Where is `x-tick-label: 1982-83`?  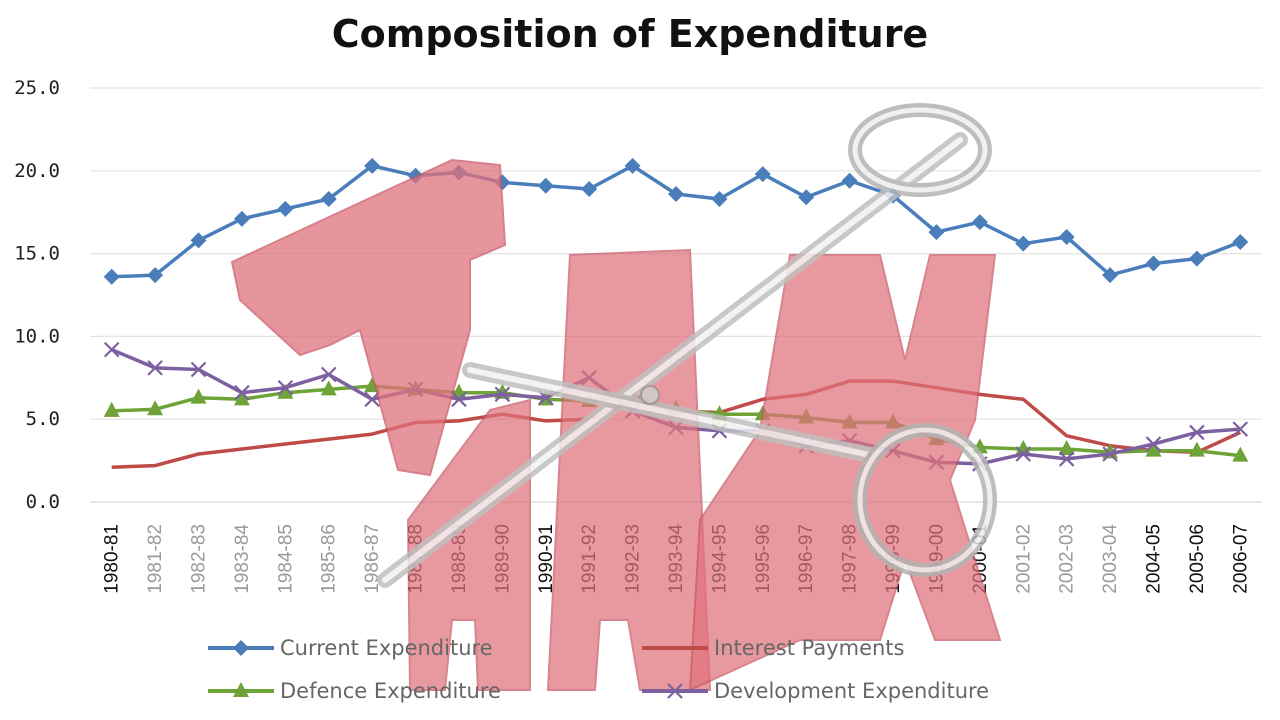 x-tick-label: 1982-83 is located at coordinates (199, 559).